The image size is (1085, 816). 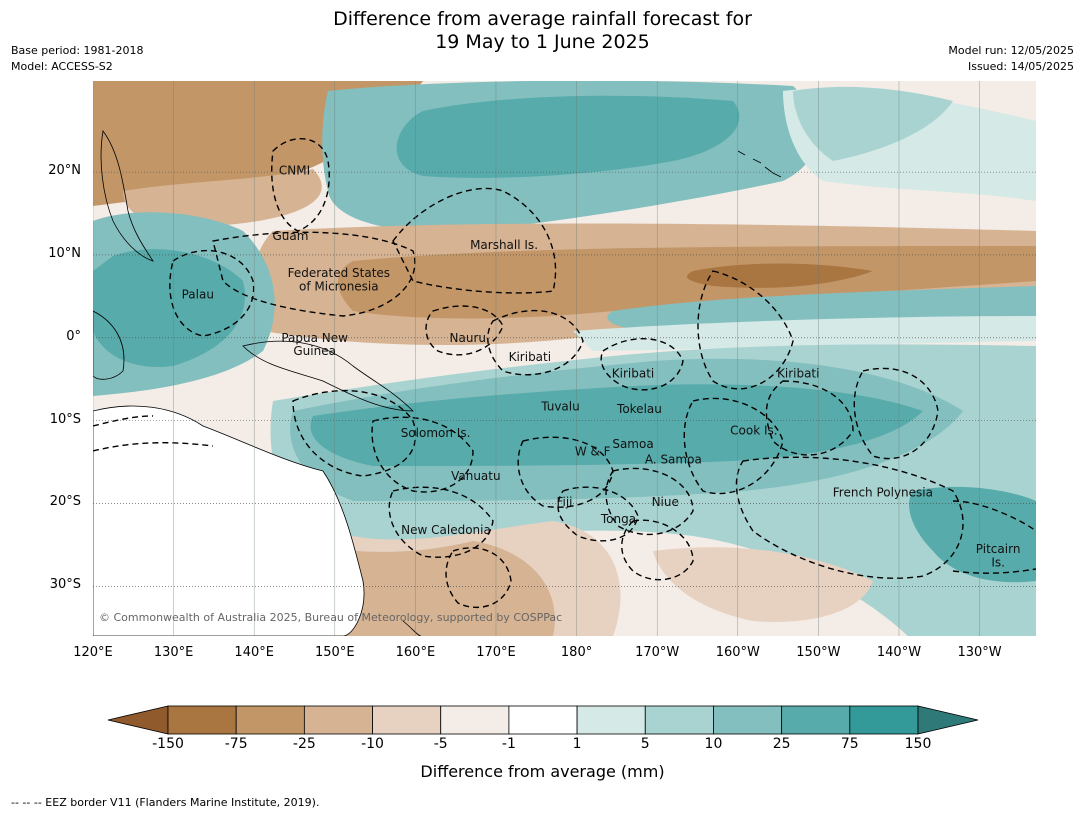 What do you see at coordinates (476, 476) in the screenshot?
I see `place-label: Vanuatu` at bounding box center [476, 476].